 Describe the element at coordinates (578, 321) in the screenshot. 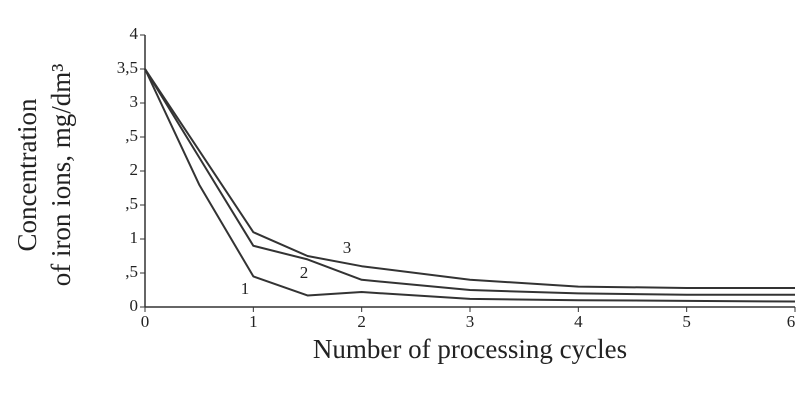

I see `x-tick-label: 4` at that location.